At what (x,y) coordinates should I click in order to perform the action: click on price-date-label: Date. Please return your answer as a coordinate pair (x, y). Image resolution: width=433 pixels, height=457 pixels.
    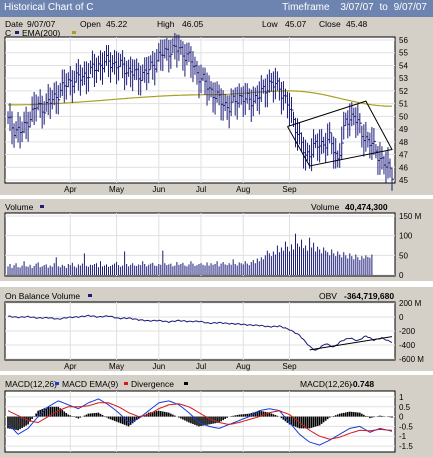
    Looking at the image, I should click on (14, 24).